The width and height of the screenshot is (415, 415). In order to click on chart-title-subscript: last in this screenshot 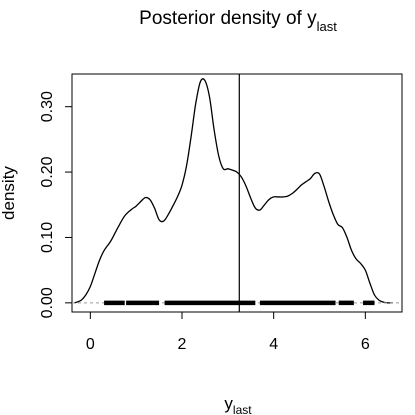, I will do `click(327, 26)`.